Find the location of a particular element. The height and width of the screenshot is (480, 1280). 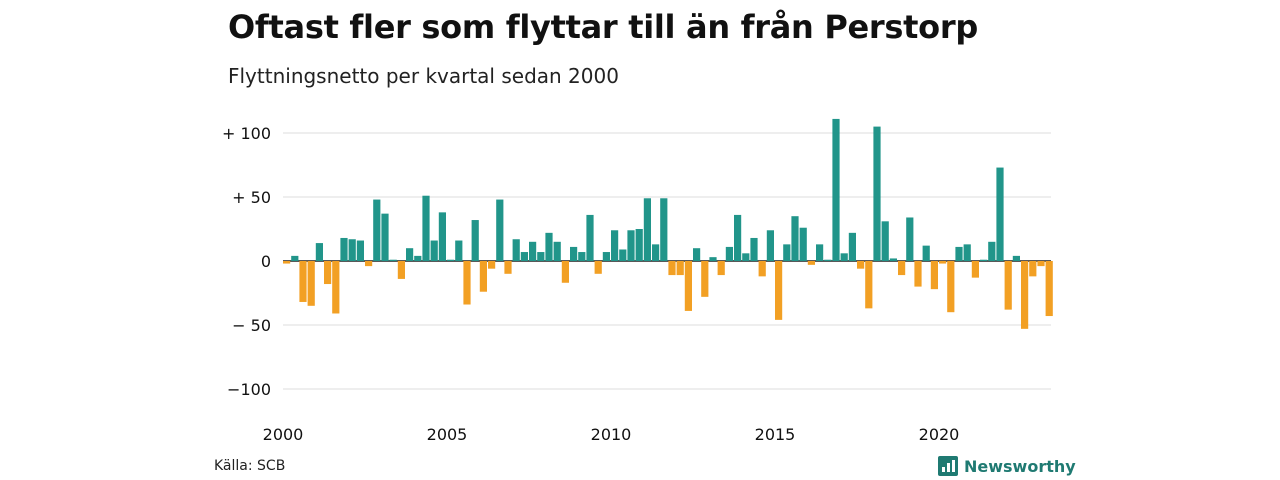

x-tick-label: 2020 is located at coordinates (939, 434).